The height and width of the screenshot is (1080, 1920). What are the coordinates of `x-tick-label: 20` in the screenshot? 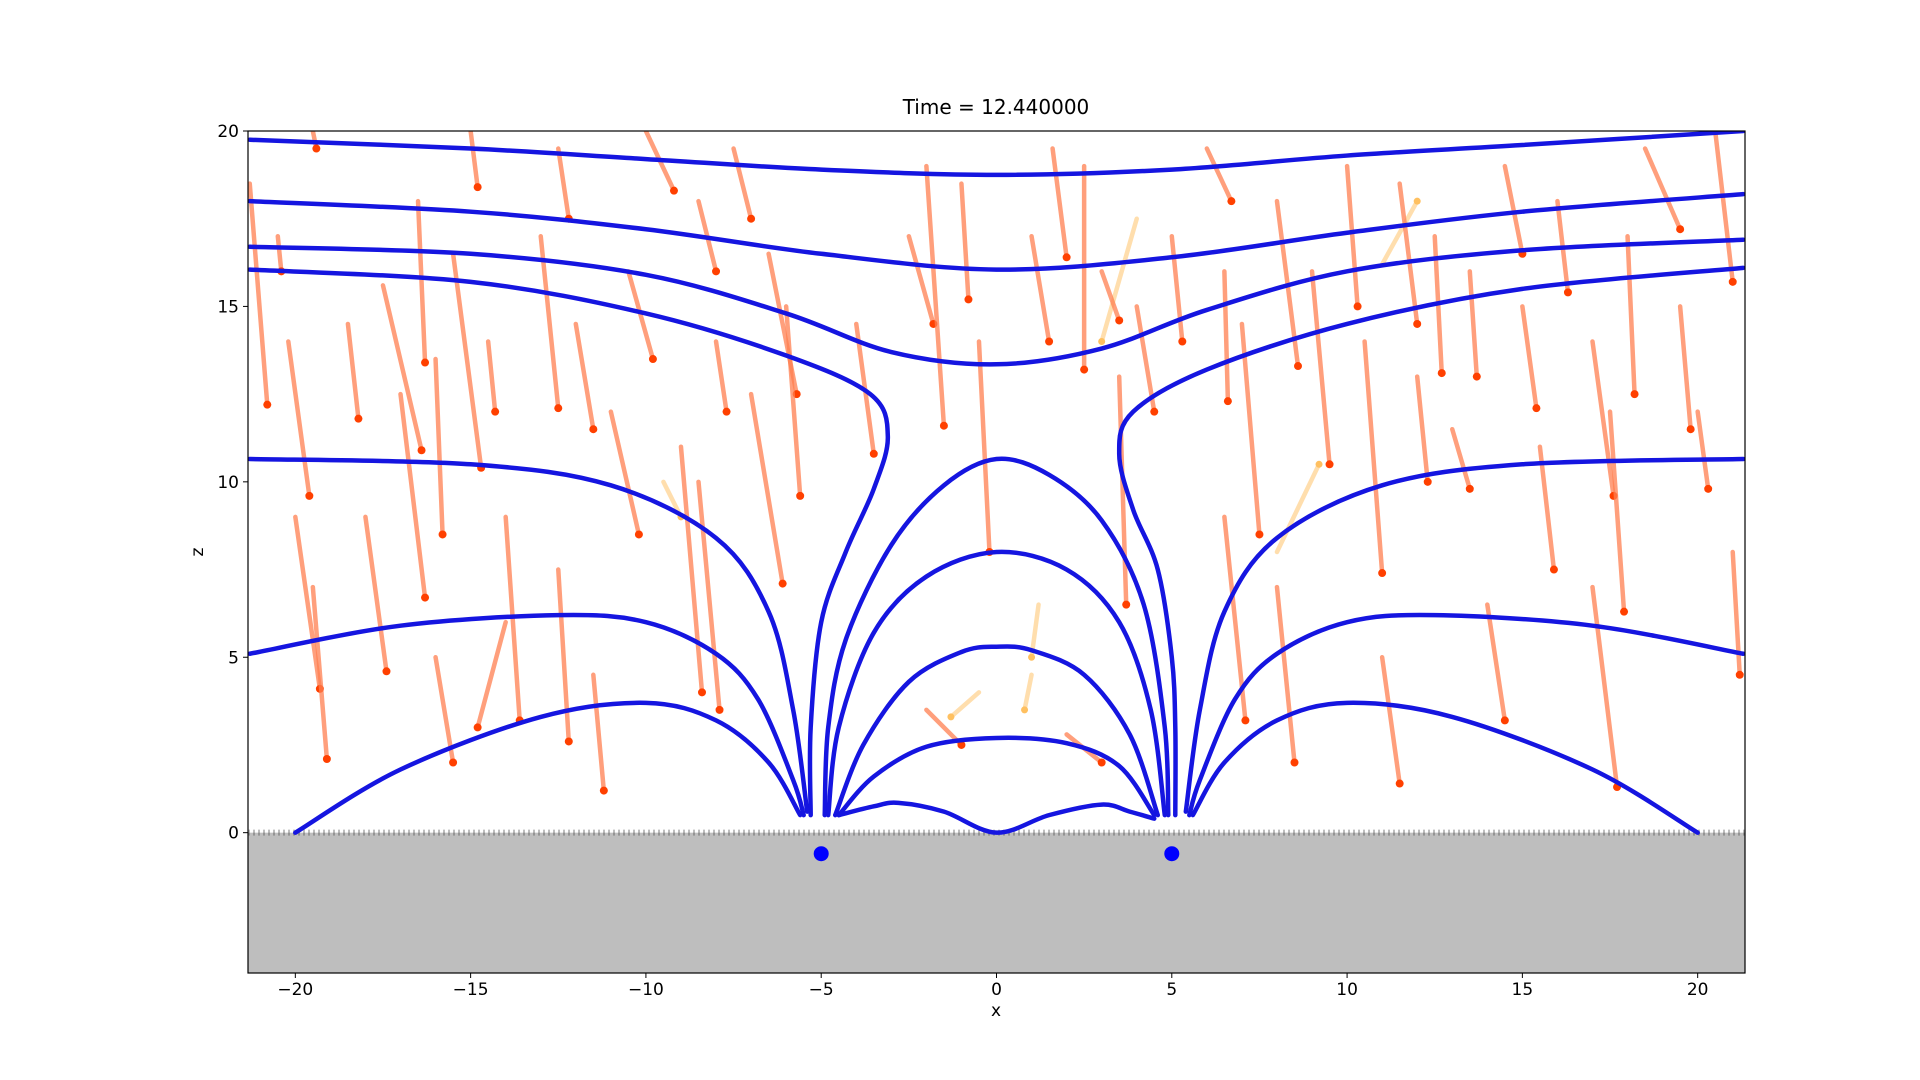 It's located at (1698, 990).